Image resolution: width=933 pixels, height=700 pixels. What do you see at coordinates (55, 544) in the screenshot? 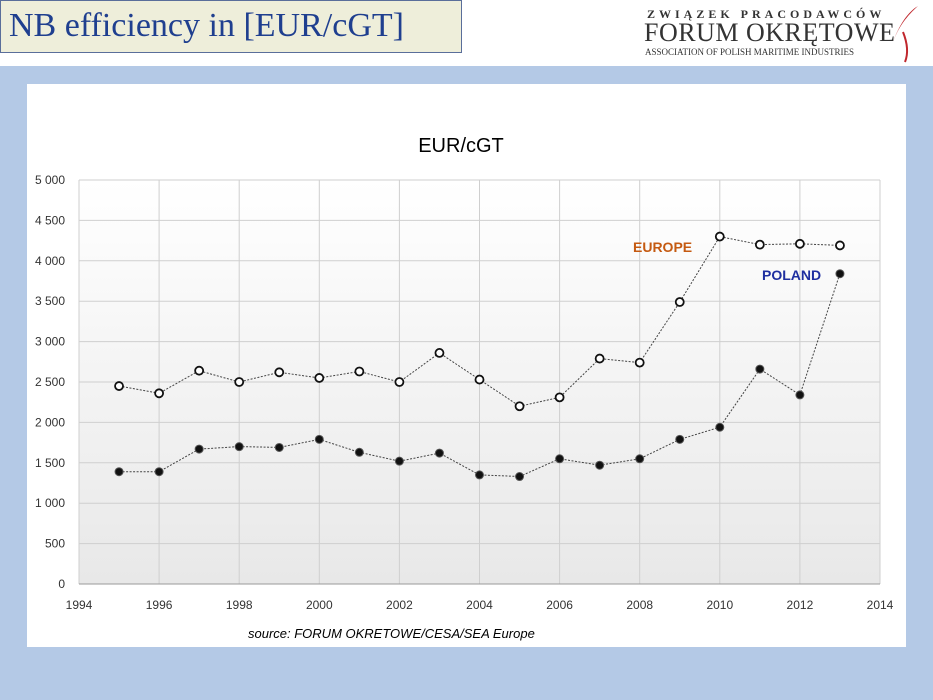
I see `y-tick-label: 500` at bounding box center [55, 544].